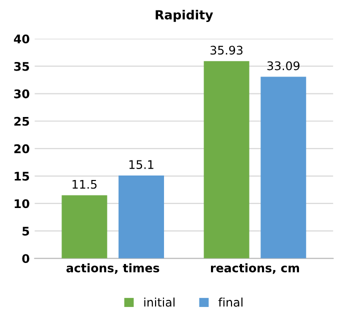 The height and width of the screenshot is (323, 347). What do you see at coordinates (185, 16) in the screenshot?
I see `chart-title: Rapidity` at bounding box center [185, 16].